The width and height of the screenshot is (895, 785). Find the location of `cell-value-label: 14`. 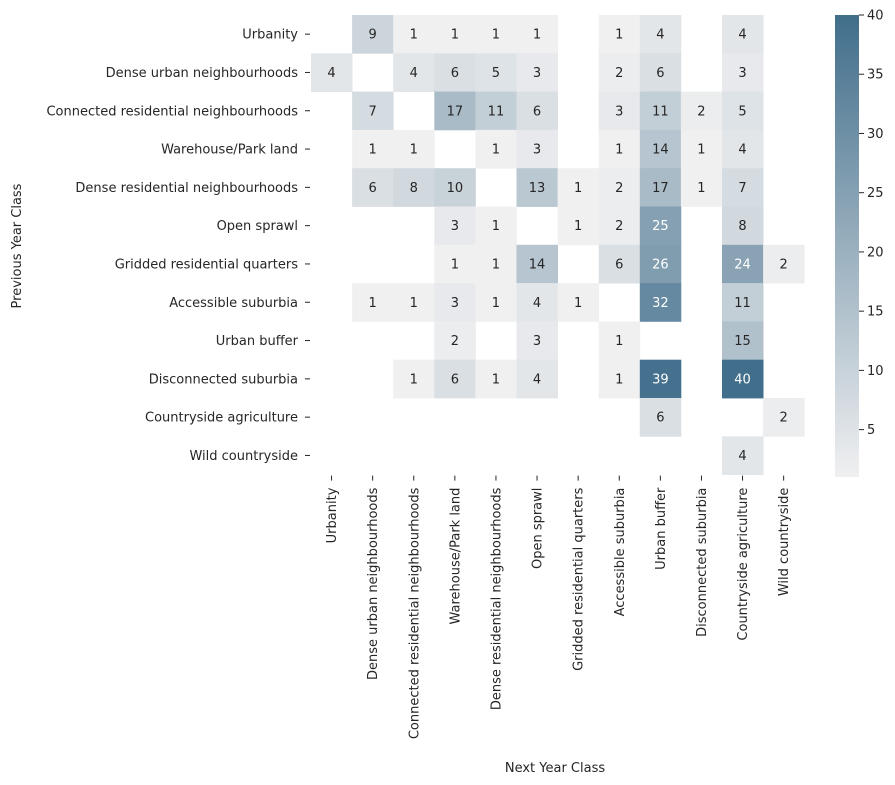

cell-value-label: 14 is located at coordinates (537, 264).